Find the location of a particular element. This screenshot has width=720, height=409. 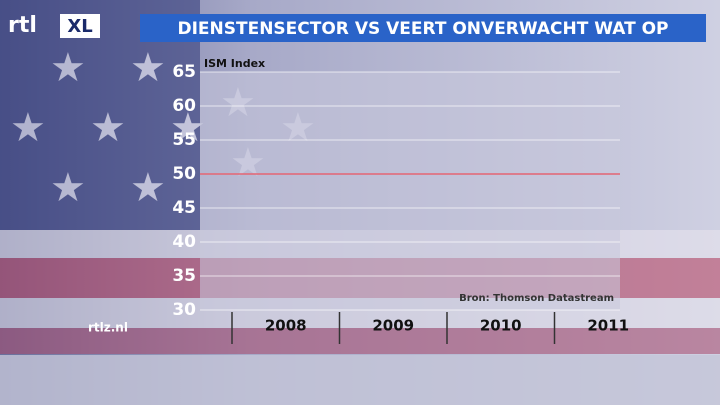

source: Bron: Thomson Datastream is located at coordinates (536, 298).